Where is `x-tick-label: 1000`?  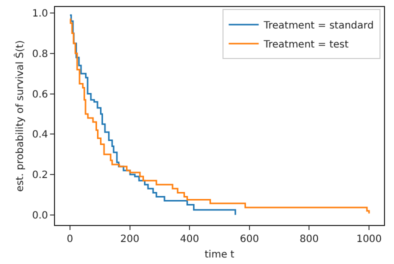 x-tick-label: 1000 is located at coordinates (369, 239).